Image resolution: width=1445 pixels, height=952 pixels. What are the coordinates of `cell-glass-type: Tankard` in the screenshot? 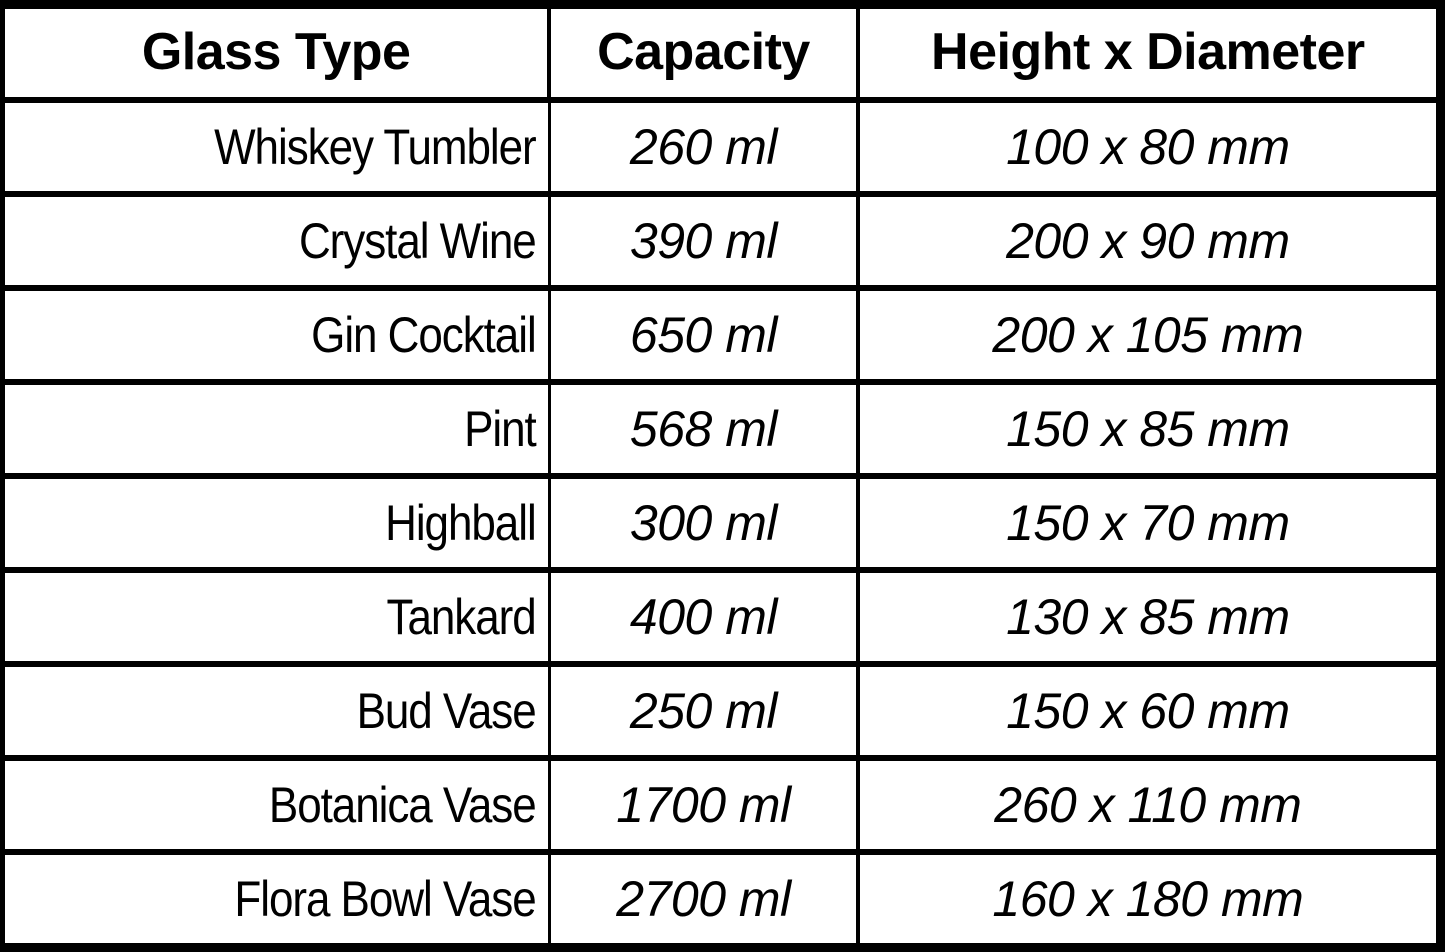 It's located at (310, 618).